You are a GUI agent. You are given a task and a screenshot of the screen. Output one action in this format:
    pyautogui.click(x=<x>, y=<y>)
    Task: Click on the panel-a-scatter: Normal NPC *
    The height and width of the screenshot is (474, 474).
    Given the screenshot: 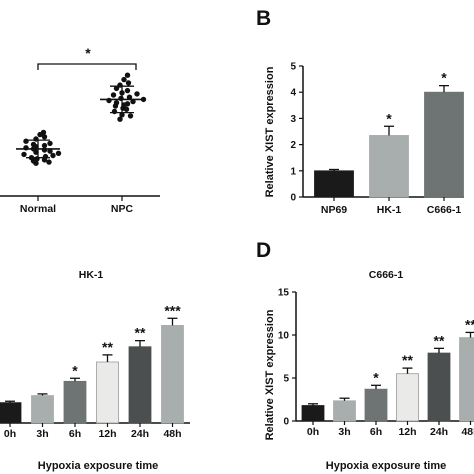 What is the action you would take?
    pyautogui.click(x=80, y=130)
    